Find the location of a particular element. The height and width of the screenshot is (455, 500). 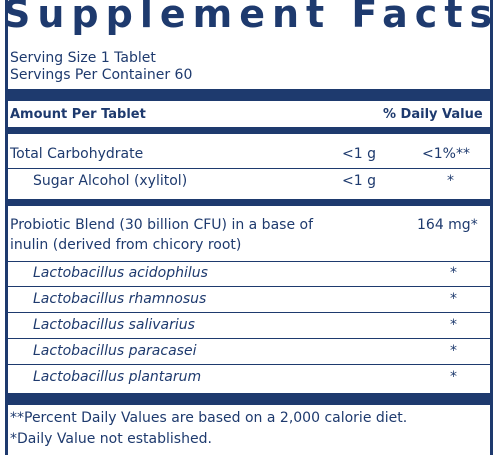

panel-border-left is located at coordinates (6, 227).